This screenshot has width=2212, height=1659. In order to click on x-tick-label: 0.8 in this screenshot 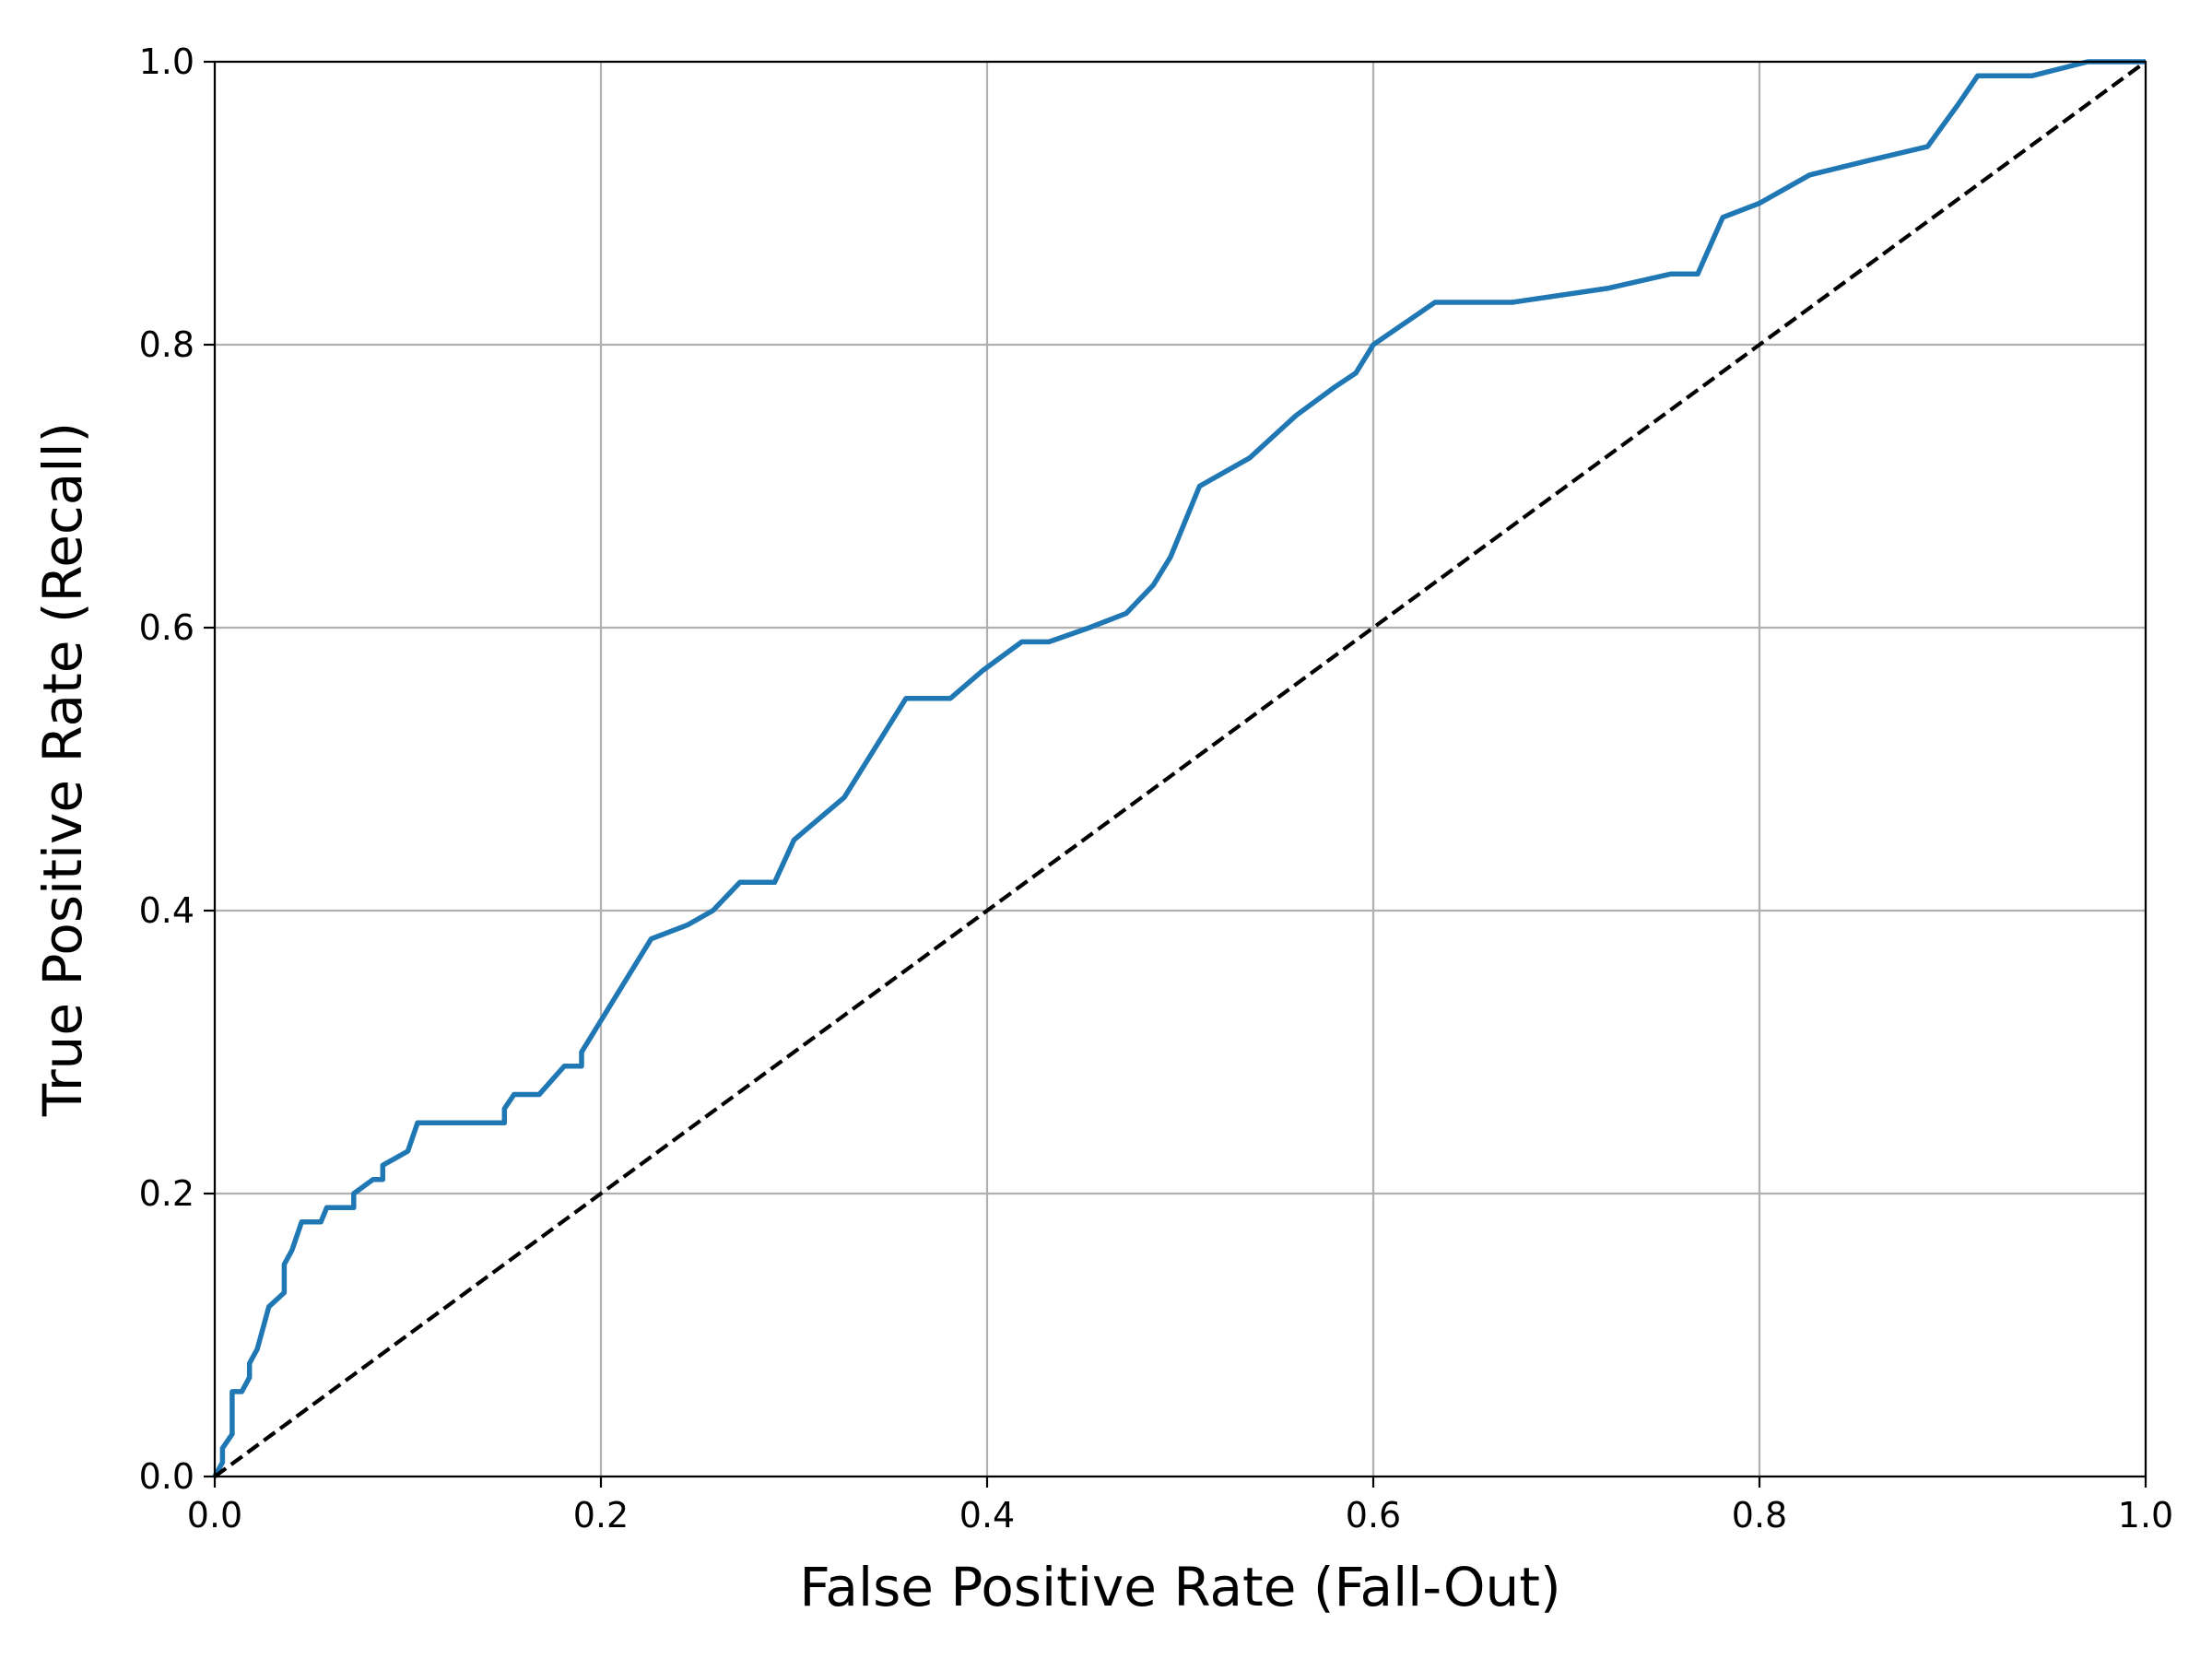, I will do `click(1759, 1515)`.